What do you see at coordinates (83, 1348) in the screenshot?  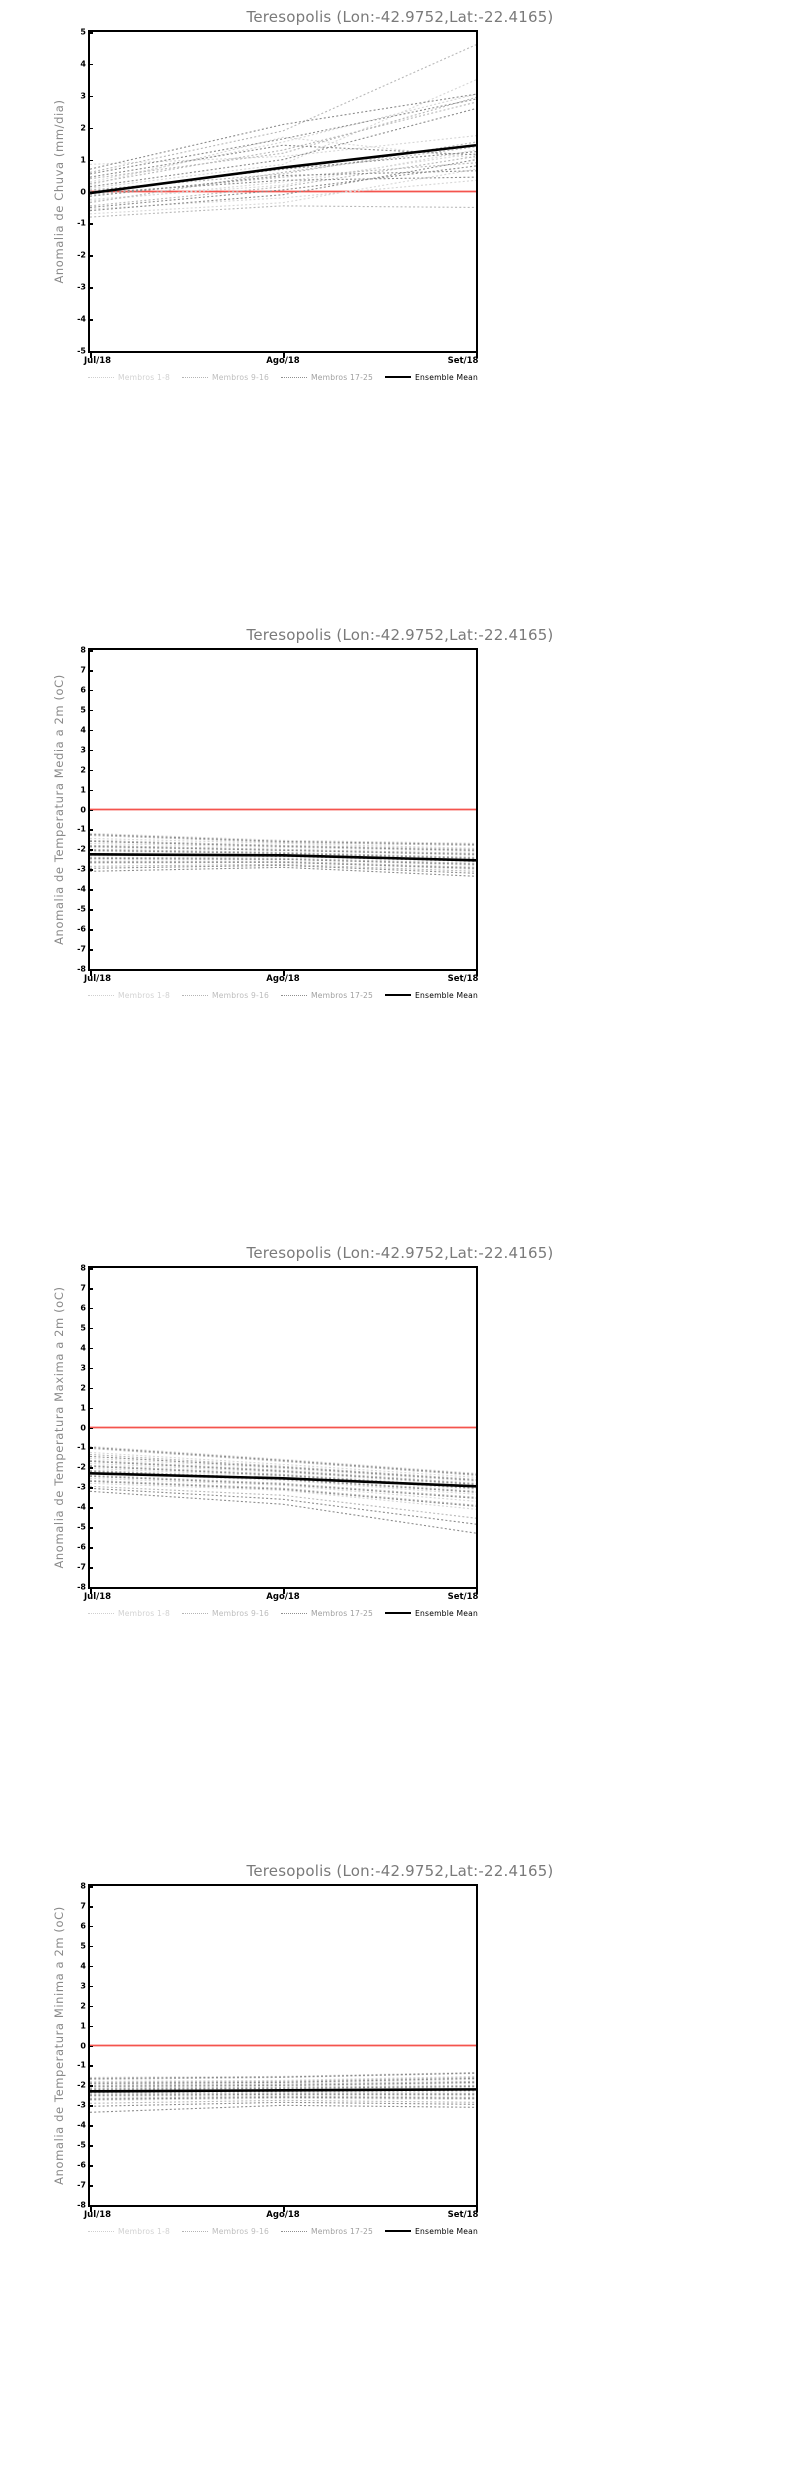 I see `y-tick-label: 4` at bounding box center [83, 1348].